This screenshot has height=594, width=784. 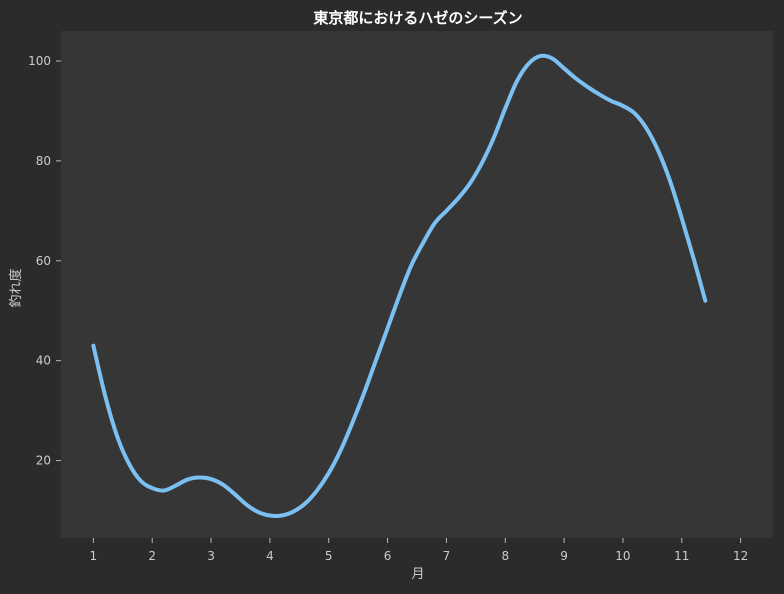 I want to click on x-tick-label: 3, so click(x=211, y=556).